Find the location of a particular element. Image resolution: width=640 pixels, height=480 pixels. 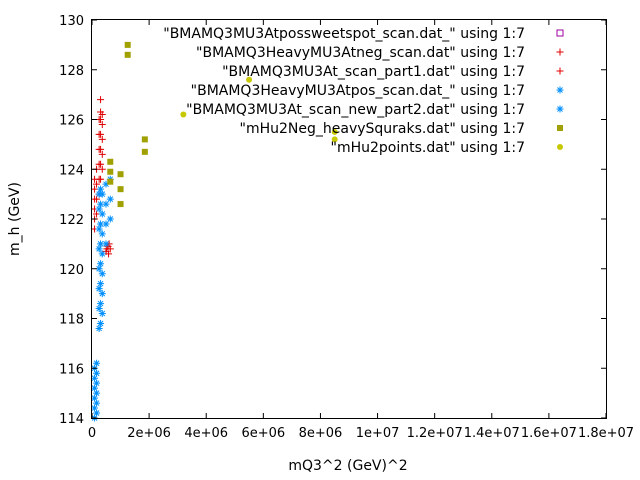

y-tick-label: 122 is located at coordinates (71, 220).